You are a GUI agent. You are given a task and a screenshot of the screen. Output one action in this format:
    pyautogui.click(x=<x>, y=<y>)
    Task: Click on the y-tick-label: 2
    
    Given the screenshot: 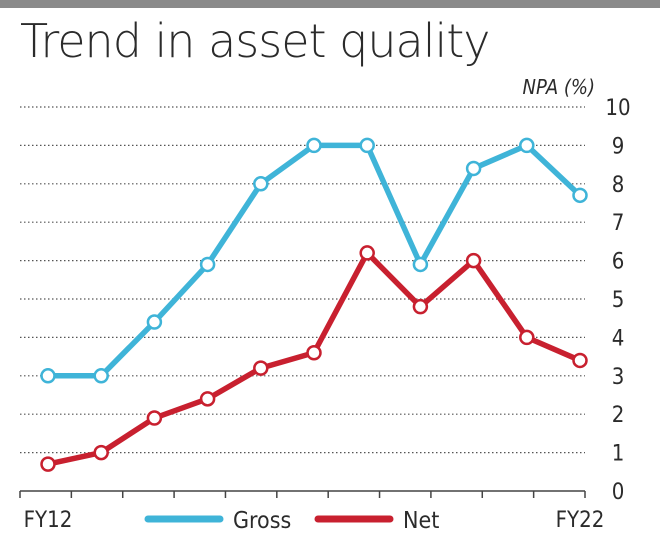 What is the action you would take?
    pyautogui.click(x=618, y=415)
    